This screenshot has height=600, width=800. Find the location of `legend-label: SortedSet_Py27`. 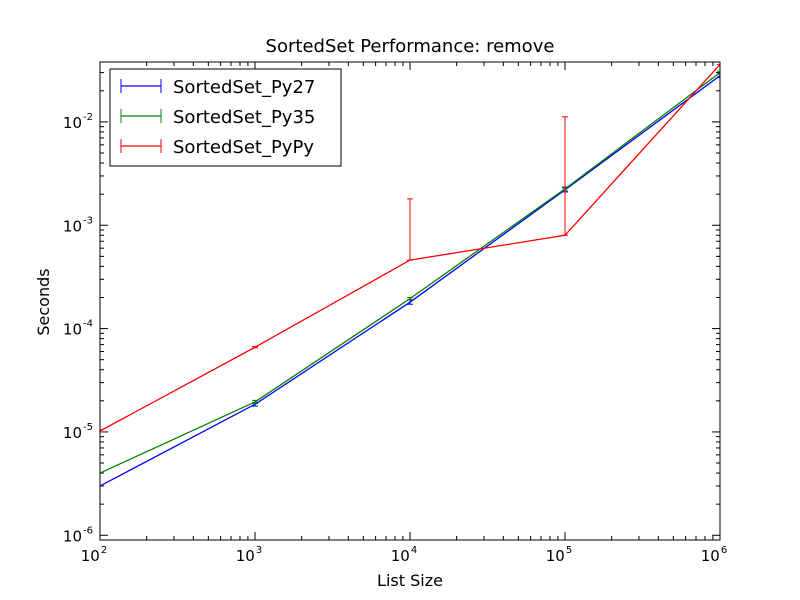

legend-label: SortedSet_Py27 is located at coordinates (244, 87).